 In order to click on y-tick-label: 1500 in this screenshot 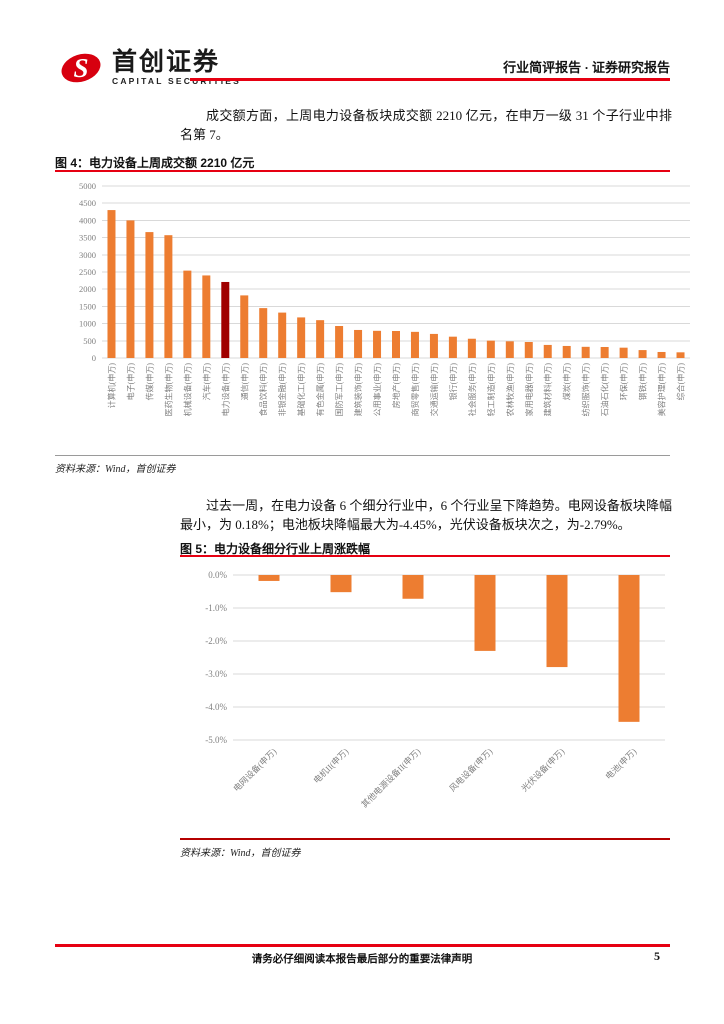, I will do `click(87, 306)`.